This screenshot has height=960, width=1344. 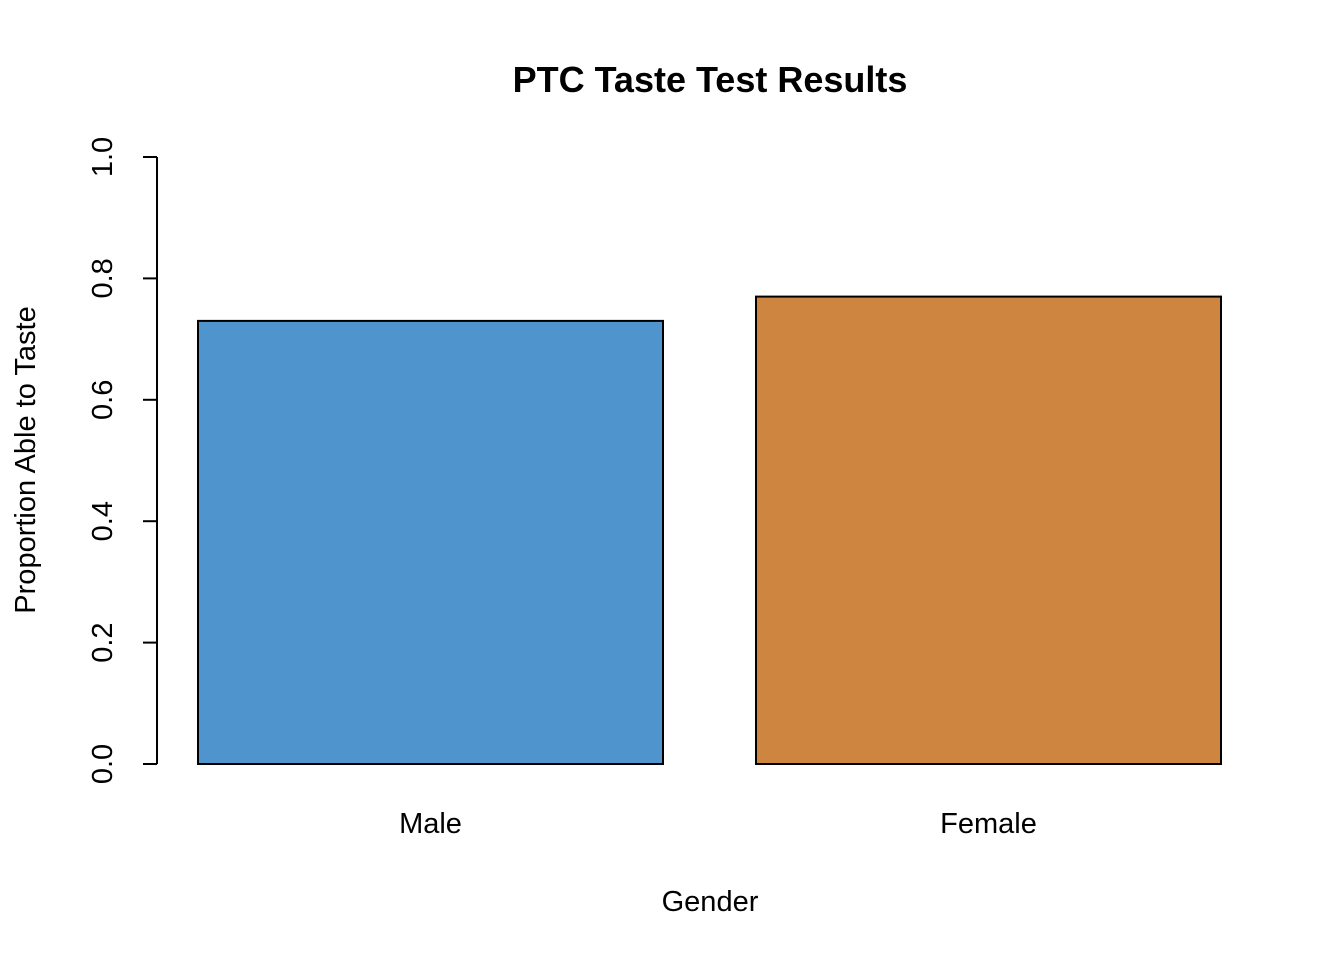 I want to click on y-axis: 0.0 0.2 0.4 0.6 0.8 1.0, so click(x=122, y=460).